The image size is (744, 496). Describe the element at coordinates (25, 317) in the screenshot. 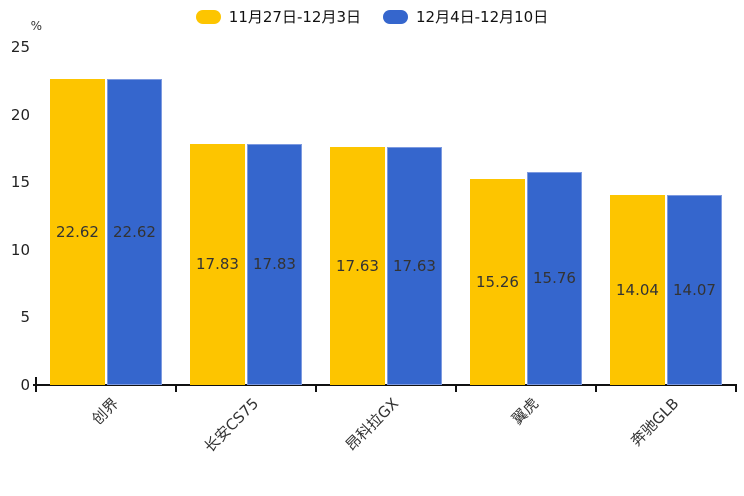

I see `y-axis-tick-label: 5` at that location.